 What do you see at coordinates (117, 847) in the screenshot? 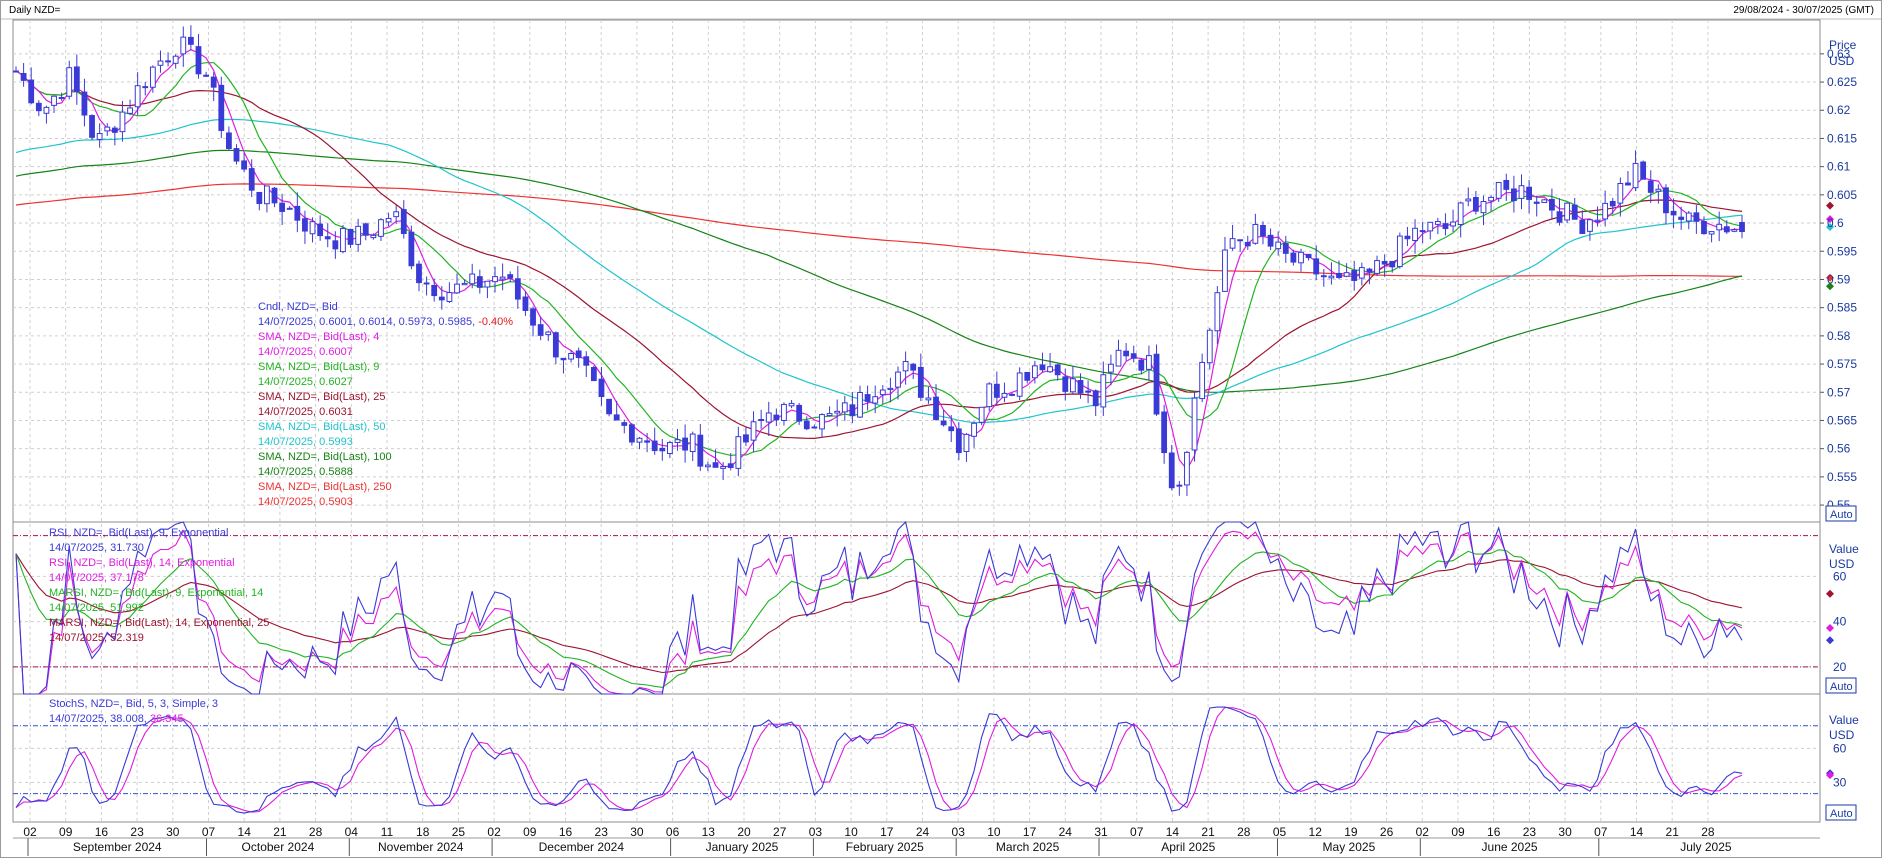
I see `x-month-label: September 2024` at bounding box center [117, 847].